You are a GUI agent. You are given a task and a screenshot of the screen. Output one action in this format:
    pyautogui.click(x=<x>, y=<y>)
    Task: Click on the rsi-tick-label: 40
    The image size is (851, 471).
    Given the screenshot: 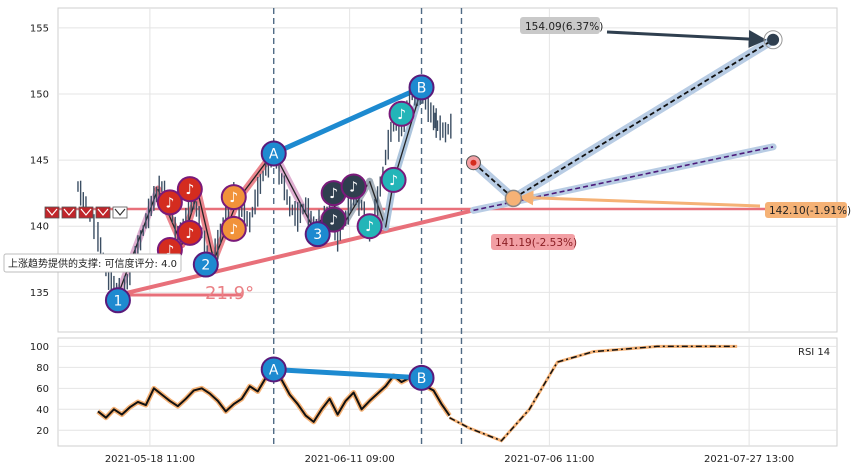 What is the action you would take?
    pyautogui.click(x=42, y=410)
    